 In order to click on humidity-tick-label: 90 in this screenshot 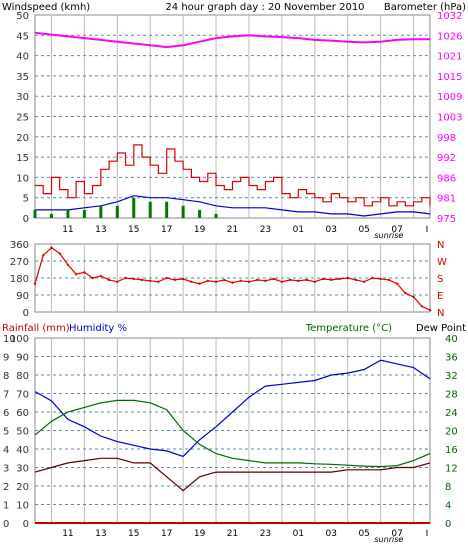, I will do `click(22, 358)`.